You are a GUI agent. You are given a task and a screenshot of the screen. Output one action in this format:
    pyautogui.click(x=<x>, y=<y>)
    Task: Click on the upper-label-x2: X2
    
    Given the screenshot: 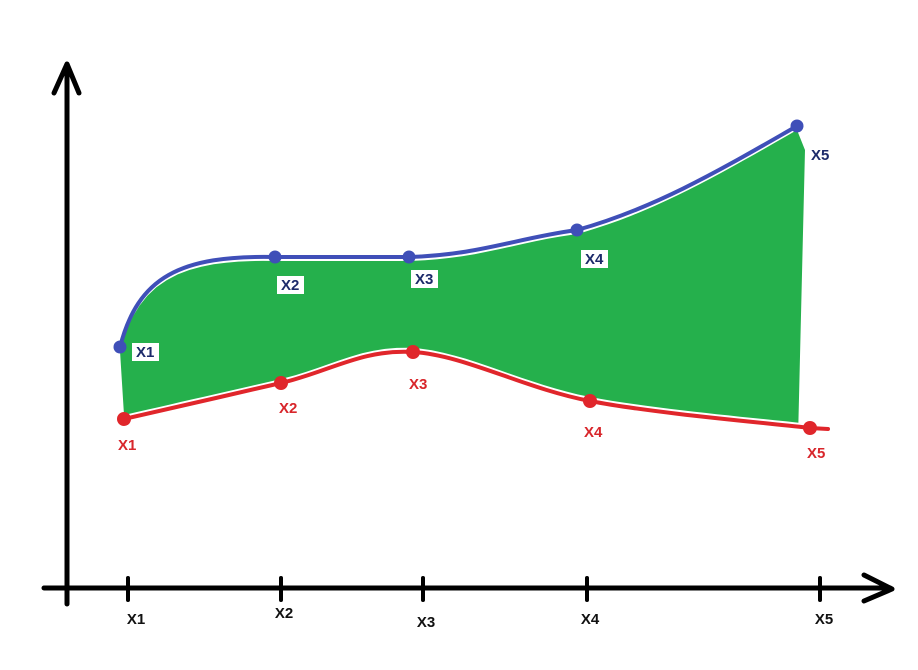 What is the action you would take?
    pyautogui.click(x=290, y=285)
    